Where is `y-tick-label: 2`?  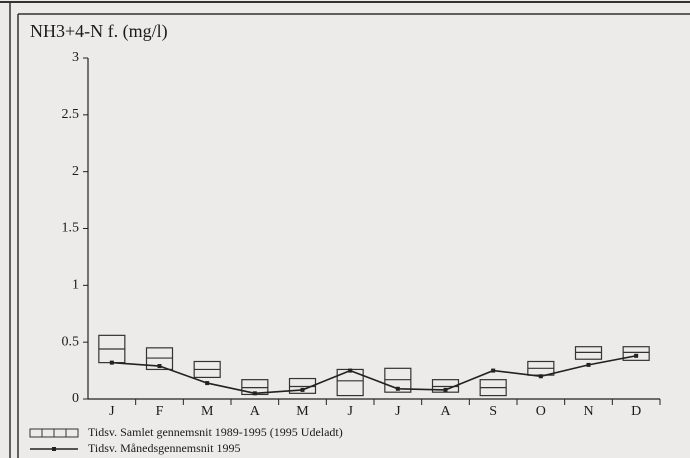
y-tick-label: 2 is located at coordinates (75, 171).